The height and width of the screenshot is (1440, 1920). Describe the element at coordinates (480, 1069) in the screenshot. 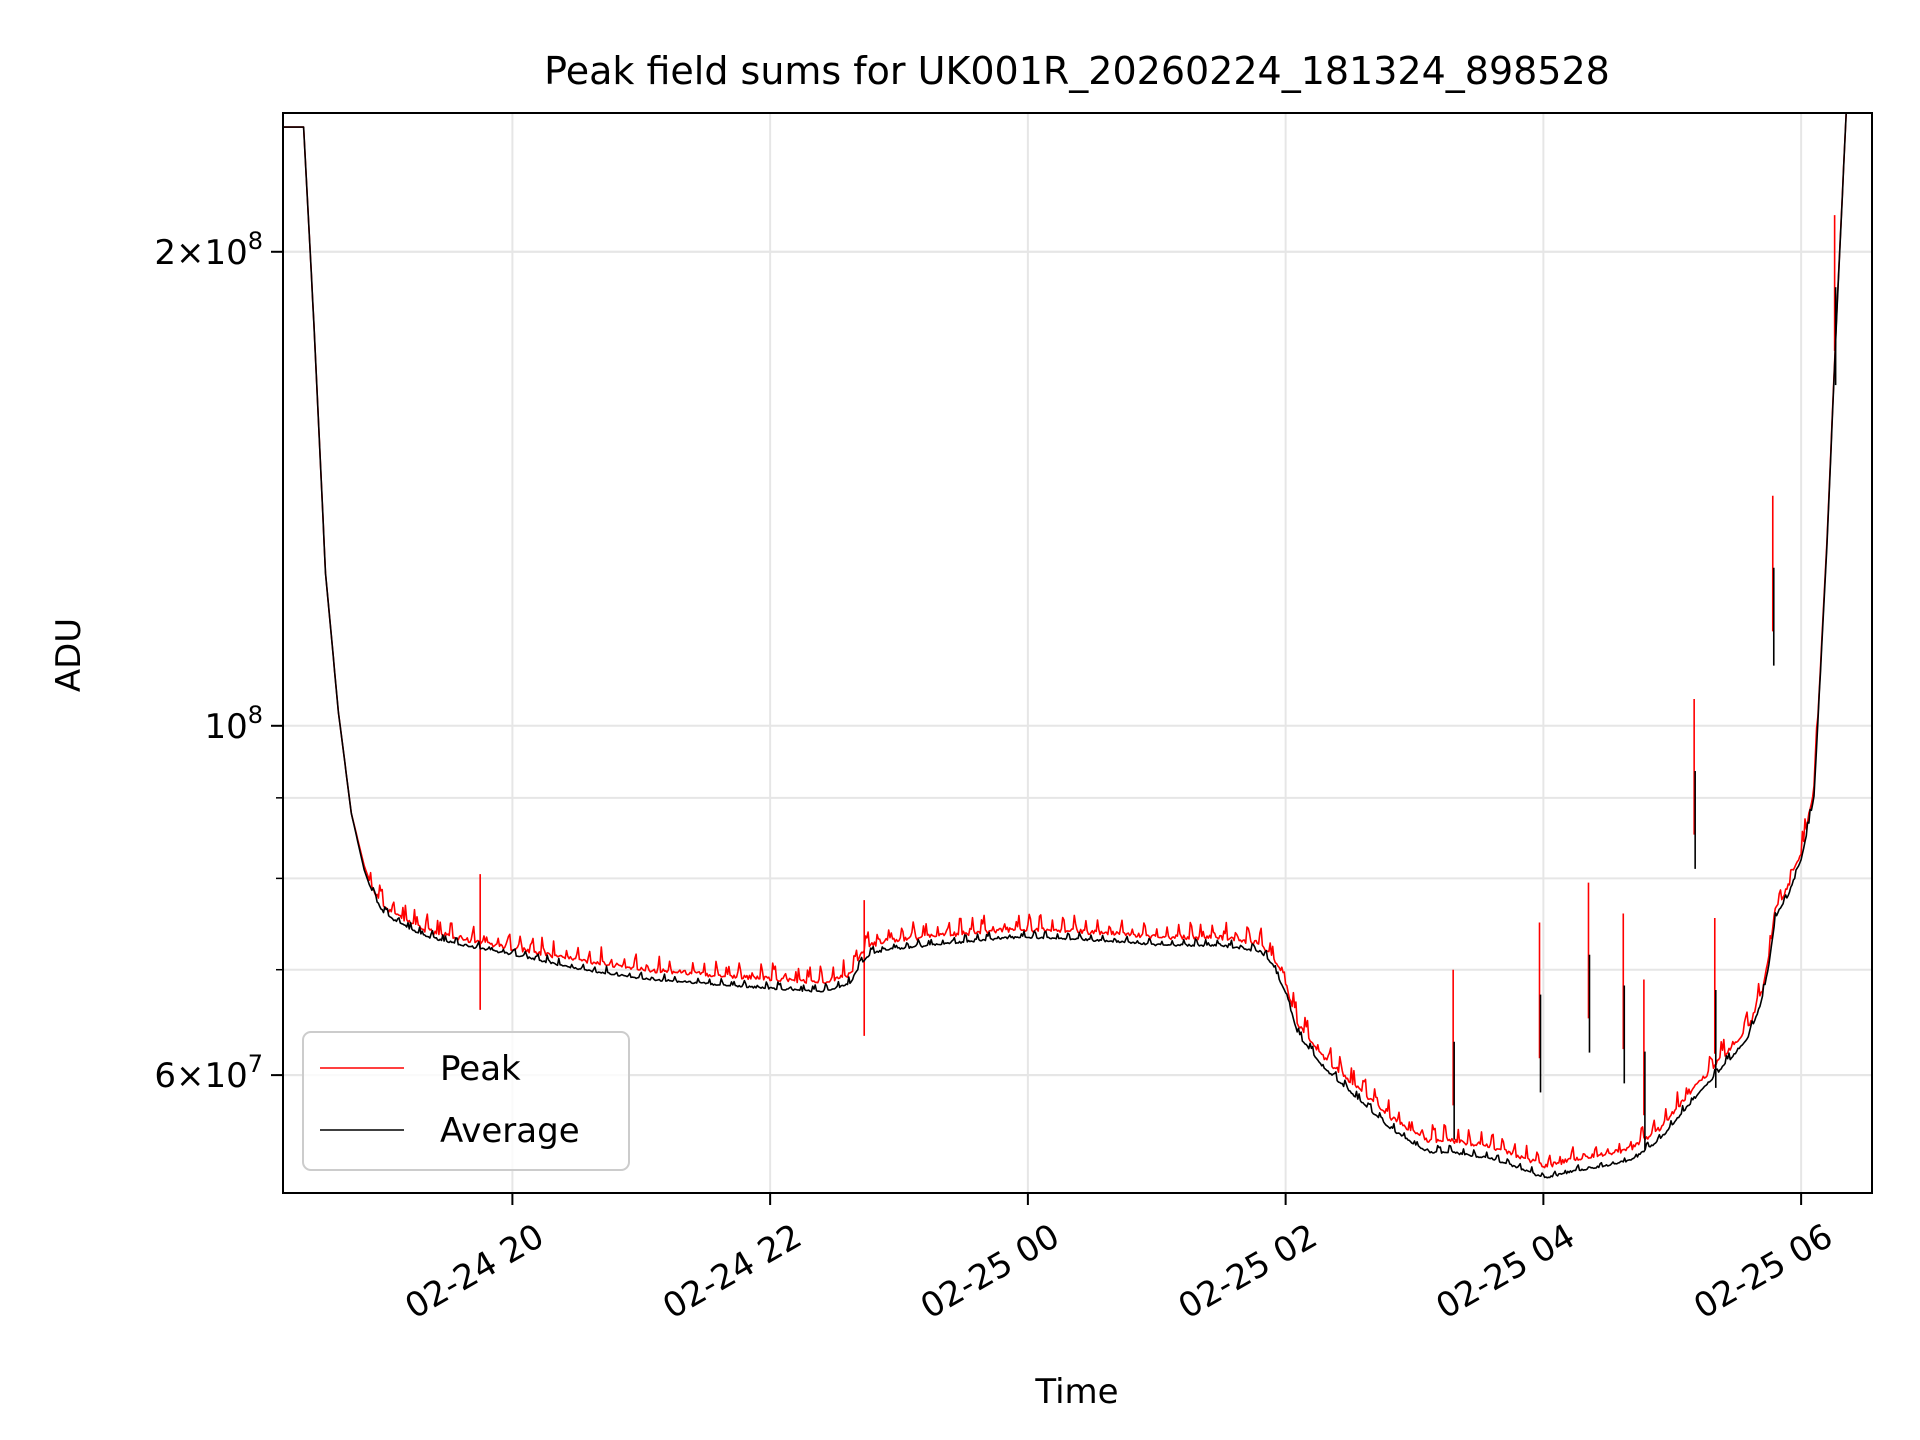

I see `legend-peak-label: Peak` at that location.